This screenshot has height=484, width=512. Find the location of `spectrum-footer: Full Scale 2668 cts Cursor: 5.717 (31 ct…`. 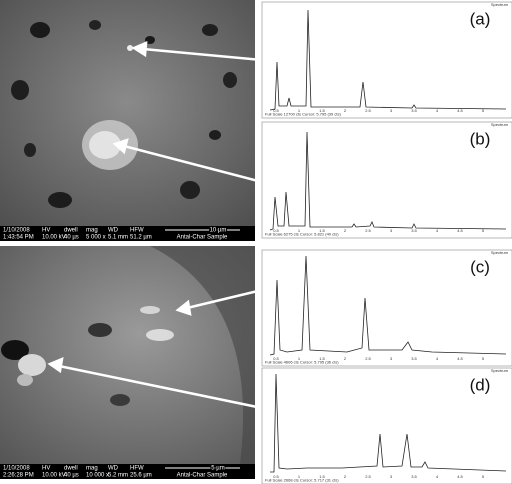

spectrum-footer: Full Scale 2668 cts Cursor: 5.717 (31 ct… is located at coordinates (302, 480).